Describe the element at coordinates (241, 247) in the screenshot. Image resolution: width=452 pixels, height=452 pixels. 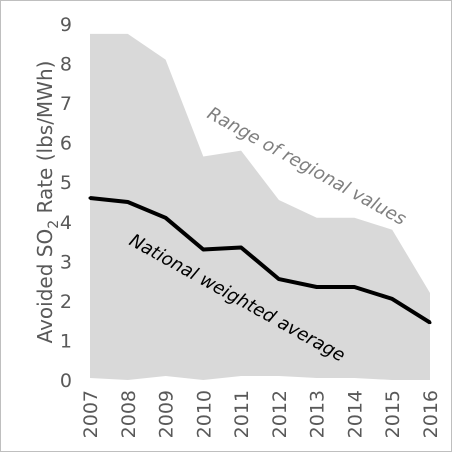
I see `data-point-2011` at that location.